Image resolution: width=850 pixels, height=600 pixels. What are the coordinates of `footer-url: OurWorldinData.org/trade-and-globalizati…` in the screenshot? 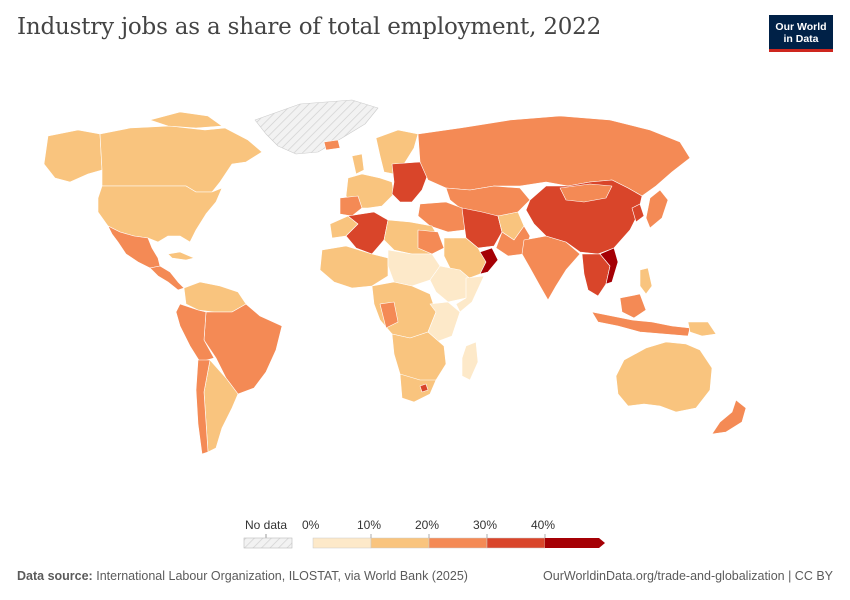 It's located at (688, 576).